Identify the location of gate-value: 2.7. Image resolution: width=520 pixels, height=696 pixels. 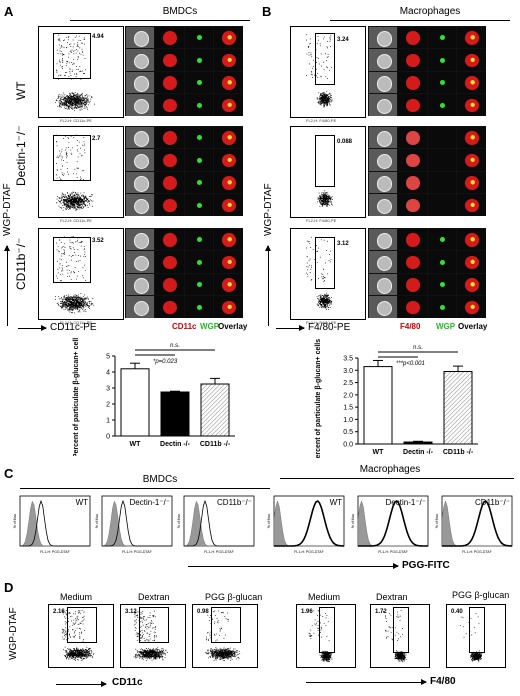
(96, 139).